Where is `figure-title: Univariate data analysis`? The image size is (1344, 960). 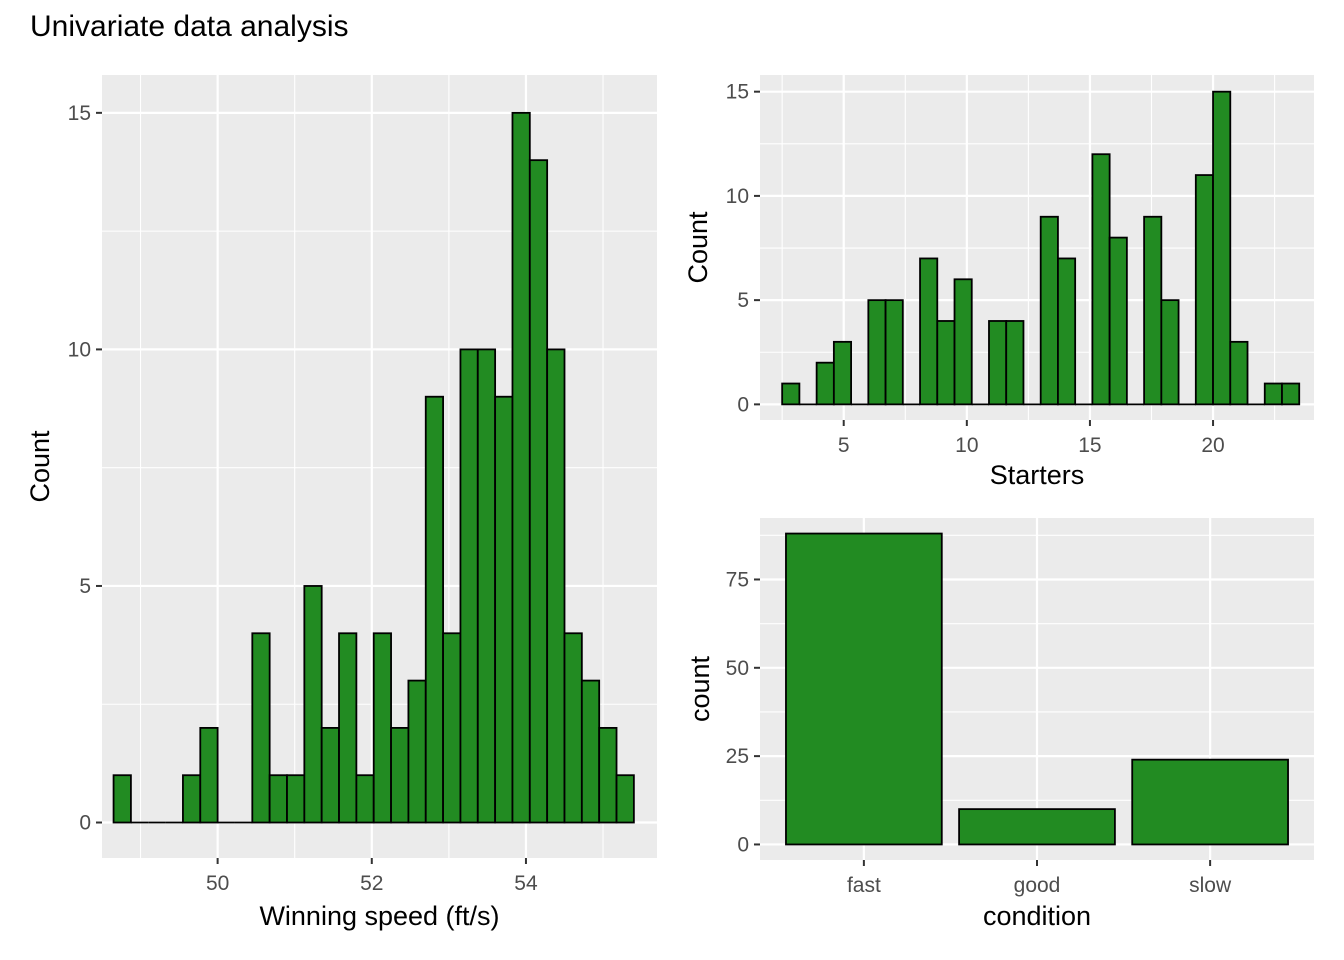
figure-title: Univariate data analysis is located at coordinates (189, 26).